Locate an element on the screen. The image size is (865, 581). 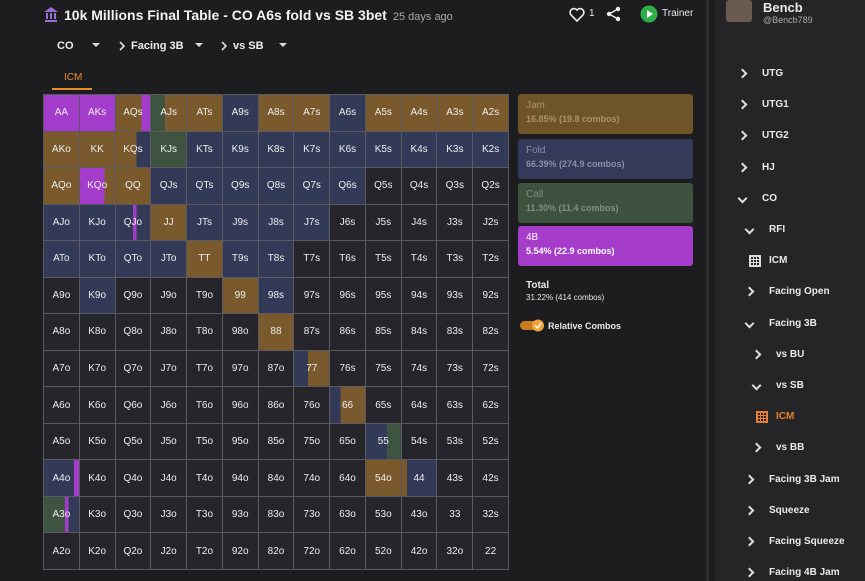
hand-cell: JJ is located at coordinates (169, 222).